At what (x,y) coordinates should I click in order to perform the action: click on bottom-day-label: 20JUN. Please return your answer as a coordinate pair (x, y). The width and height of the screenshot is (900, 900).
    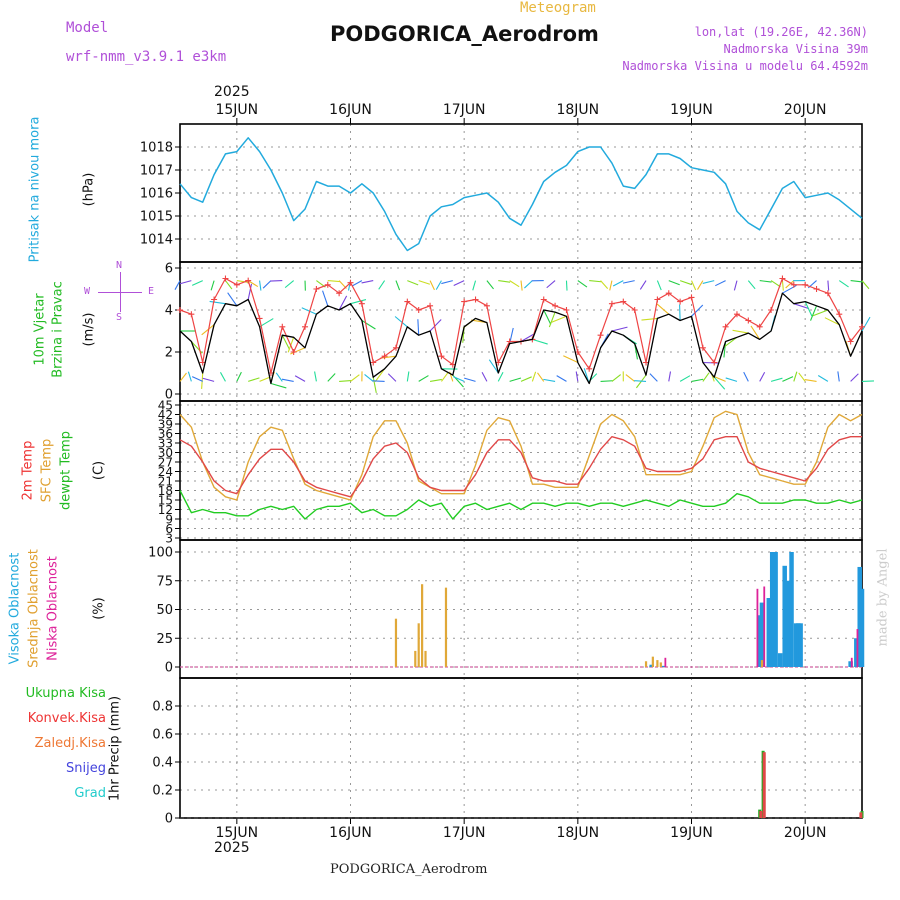
    Looking at the image, I should click on (805, 833).